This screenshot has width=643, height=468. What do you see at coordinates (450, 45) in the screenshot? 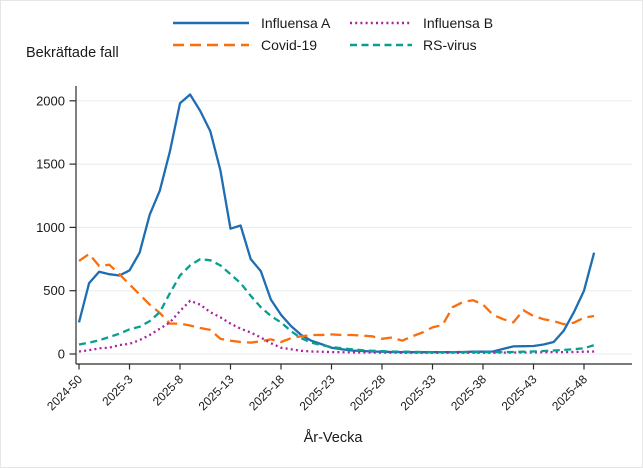
I see `legend-label-rs-virus: RS-virus` at bounding box center [450, 45].